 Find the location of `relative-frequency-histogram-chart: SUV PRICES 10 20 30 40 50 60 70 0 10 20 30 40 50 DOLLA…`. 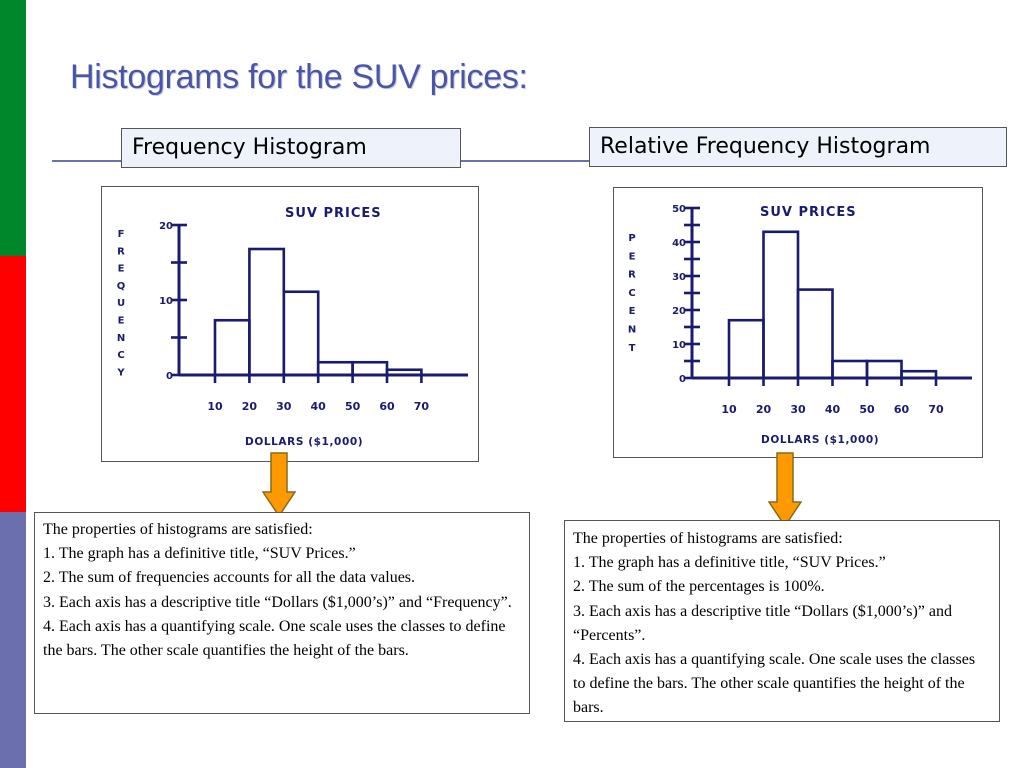

relative-frequency-histogram-chart: SUV PRICES 10 20 30 40 50 60 70 0 10 20 30 40 50 DOLLA… is located at coordinates (798, 322).